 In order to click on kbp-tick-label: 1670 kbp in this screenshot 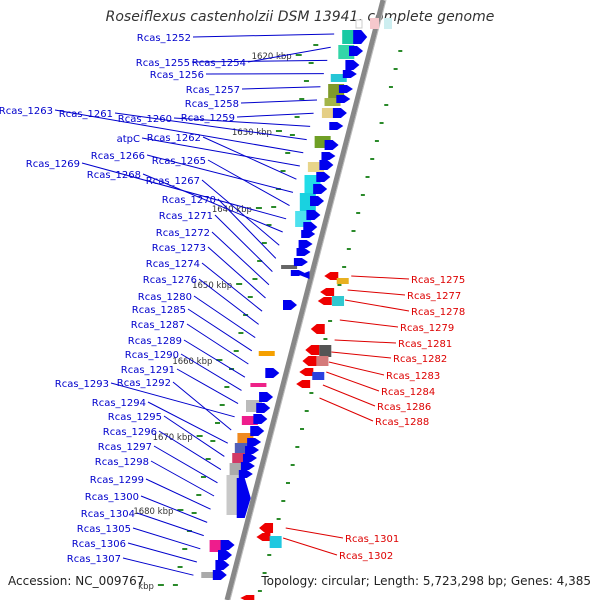, I will do `click(173, 438)`.